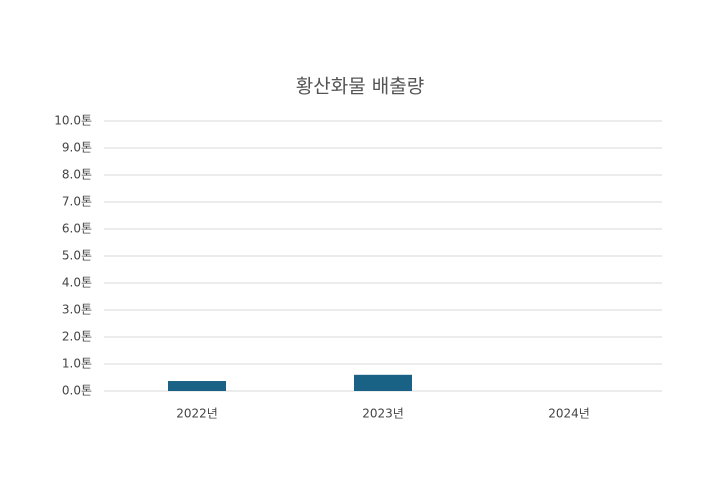 The image size is (720, 500). Describe the element at coordinates (569, 414) in the screenshot. I see `x-tick-label: 2024년` at that location.